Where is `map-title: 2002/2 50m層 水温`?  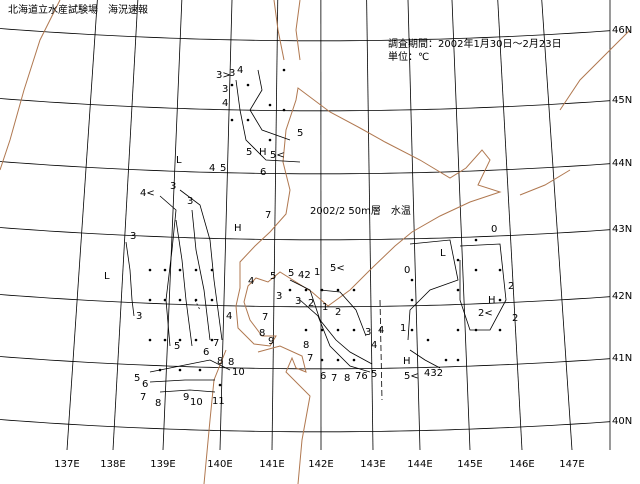
map-title: 2002/2 50m層 水温 is located at coordinates (360, 211).